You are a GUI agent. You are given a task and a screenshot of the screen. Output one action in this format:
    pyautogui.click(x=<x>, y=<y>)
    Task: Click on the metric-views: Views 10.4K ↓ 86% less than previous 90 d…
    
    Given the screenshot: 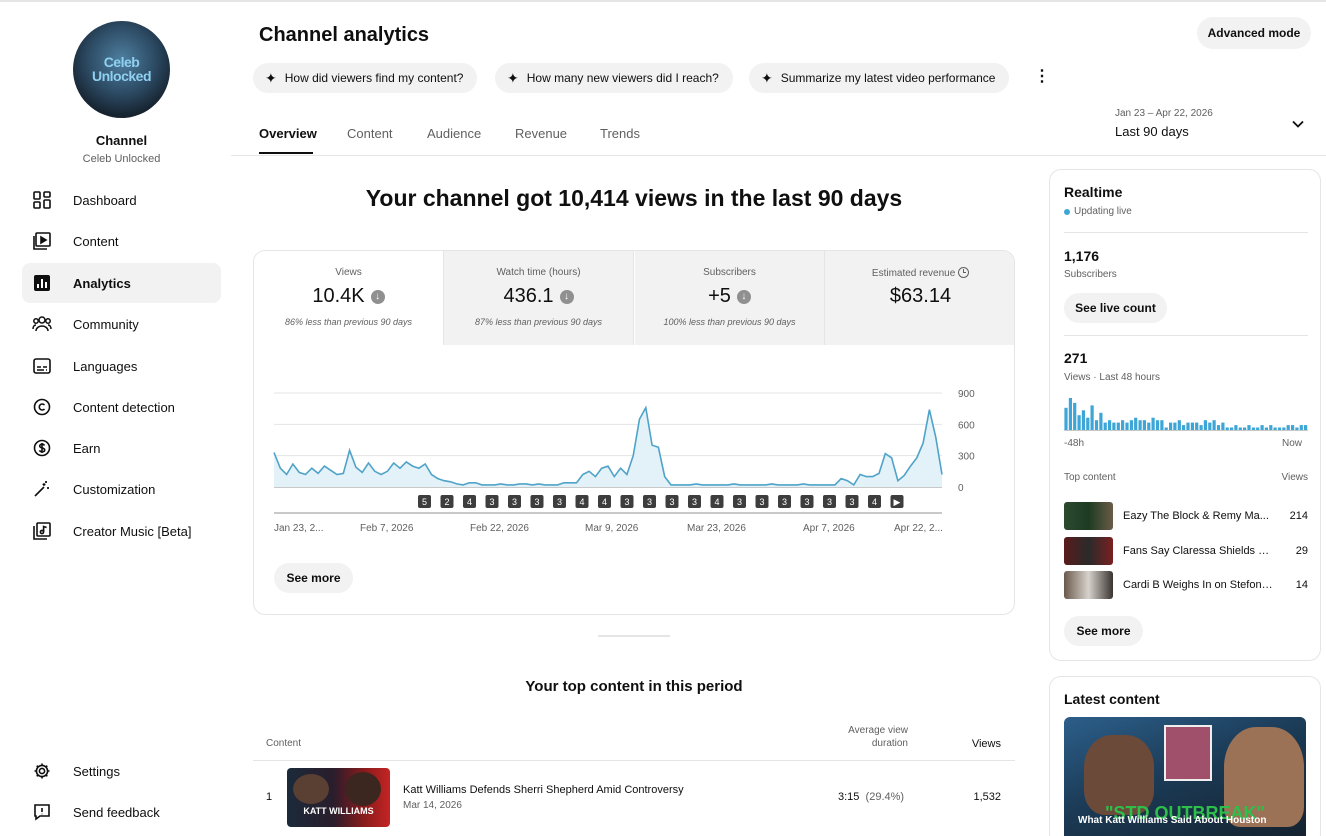 What is the action you would take?
    pyautogui.click(x=349, y=298)
    